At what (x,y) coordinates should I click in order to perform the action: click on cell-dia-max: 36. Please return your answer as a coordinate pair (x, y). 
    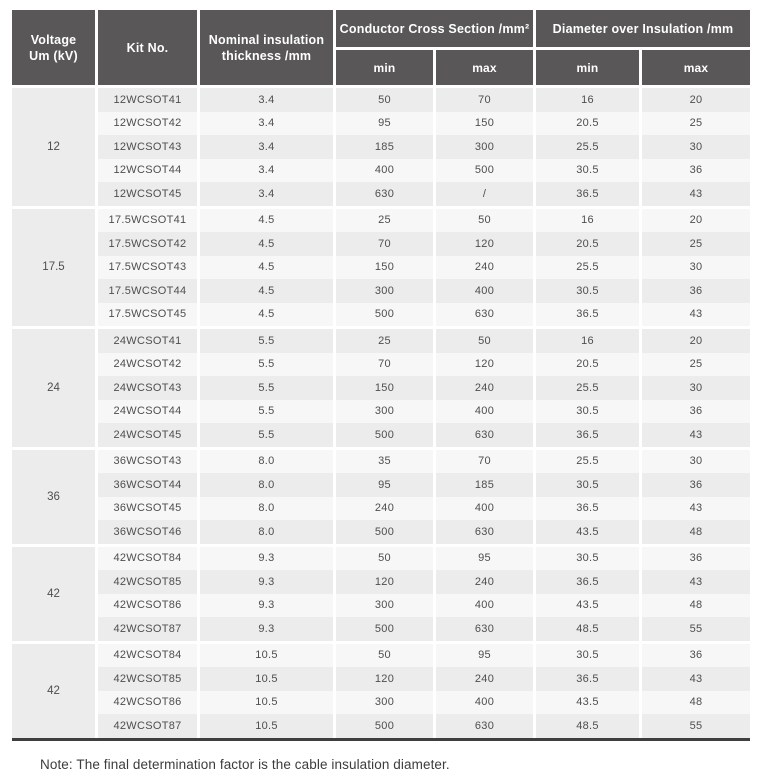
    Looking at the image, I should click on (696, 411).